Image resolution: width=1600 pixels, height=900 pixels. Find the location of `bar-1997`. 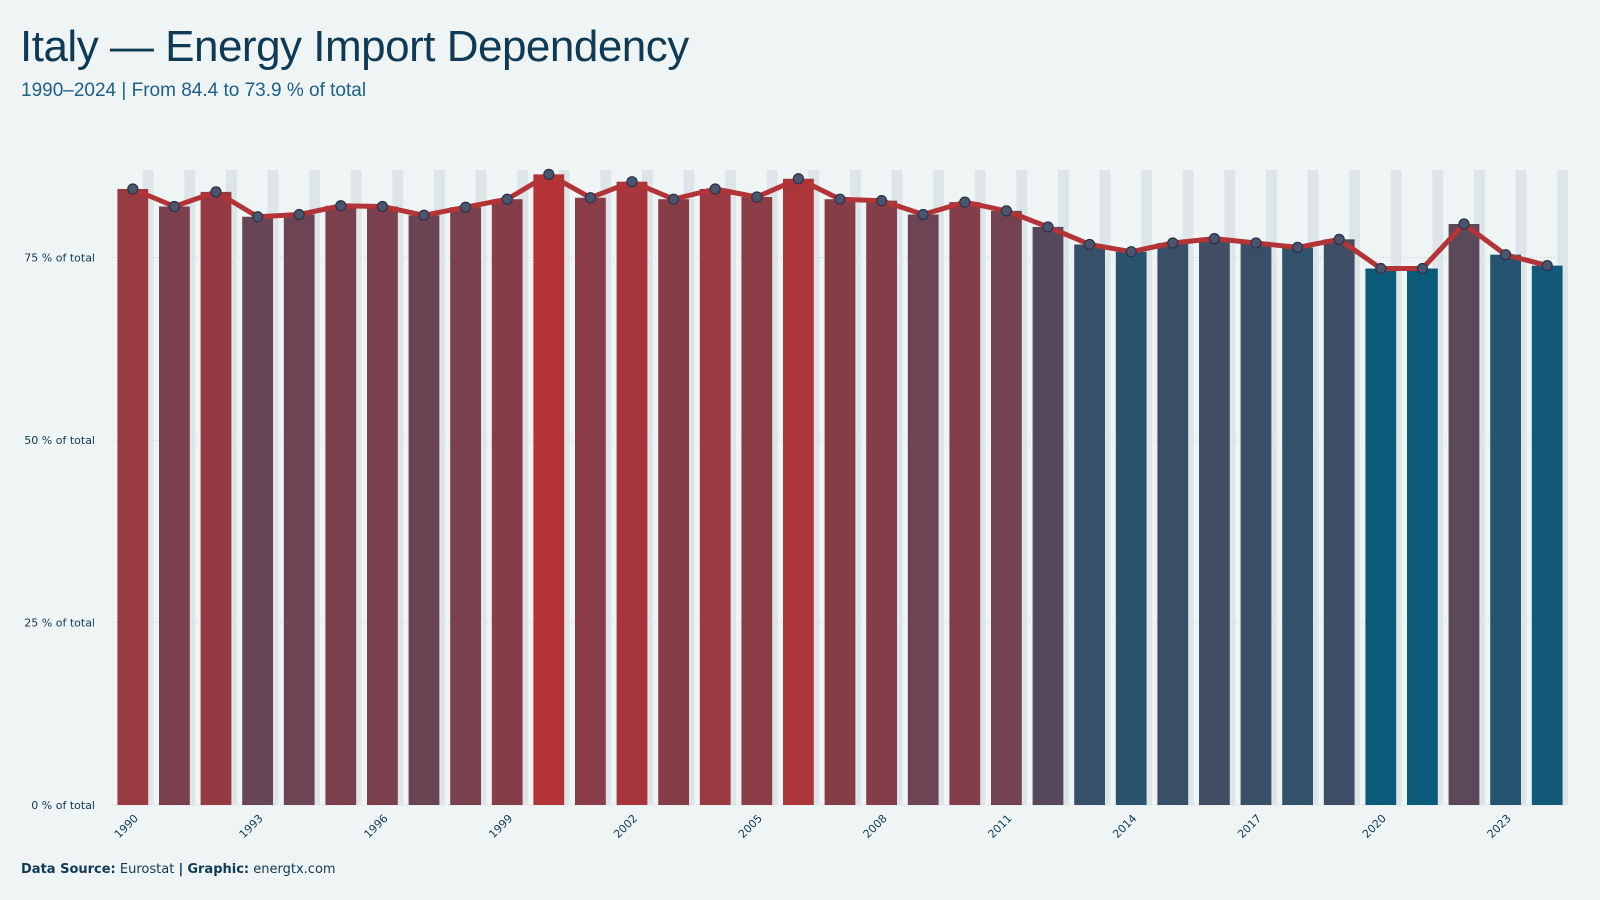

bar-1997 is located at coordinates (424, 510).